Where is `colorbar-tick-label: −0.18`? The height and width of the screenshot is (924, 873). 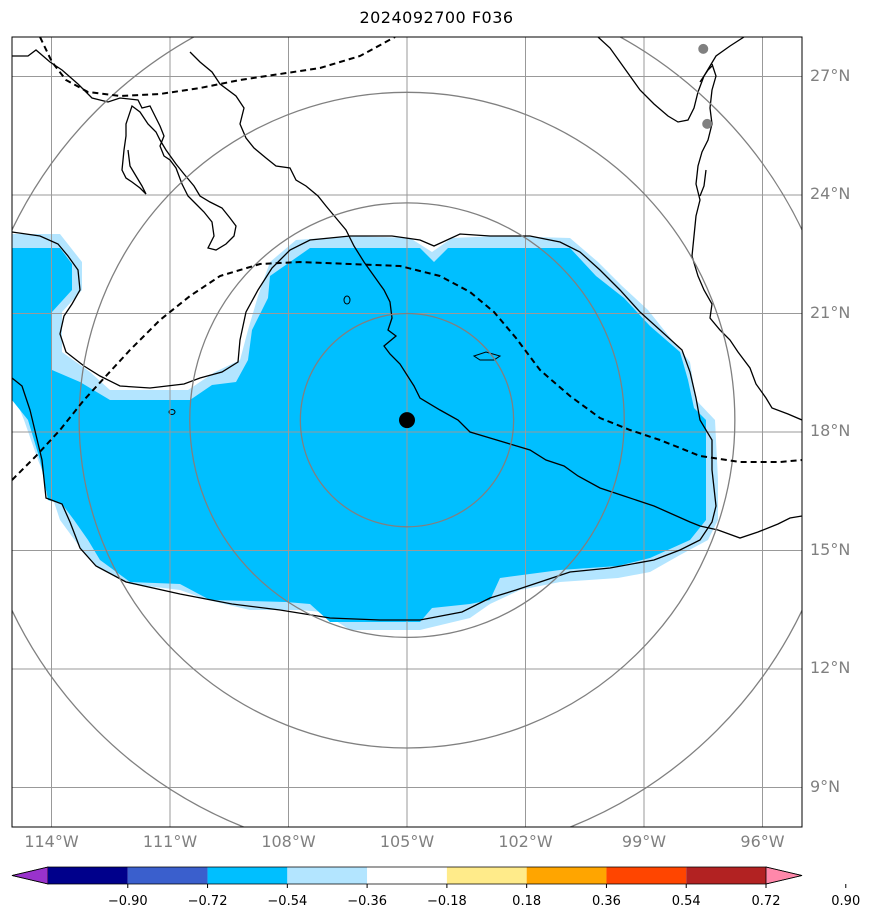 colorbar-tick-label: −0.18 is located at coordinates (446, 901).